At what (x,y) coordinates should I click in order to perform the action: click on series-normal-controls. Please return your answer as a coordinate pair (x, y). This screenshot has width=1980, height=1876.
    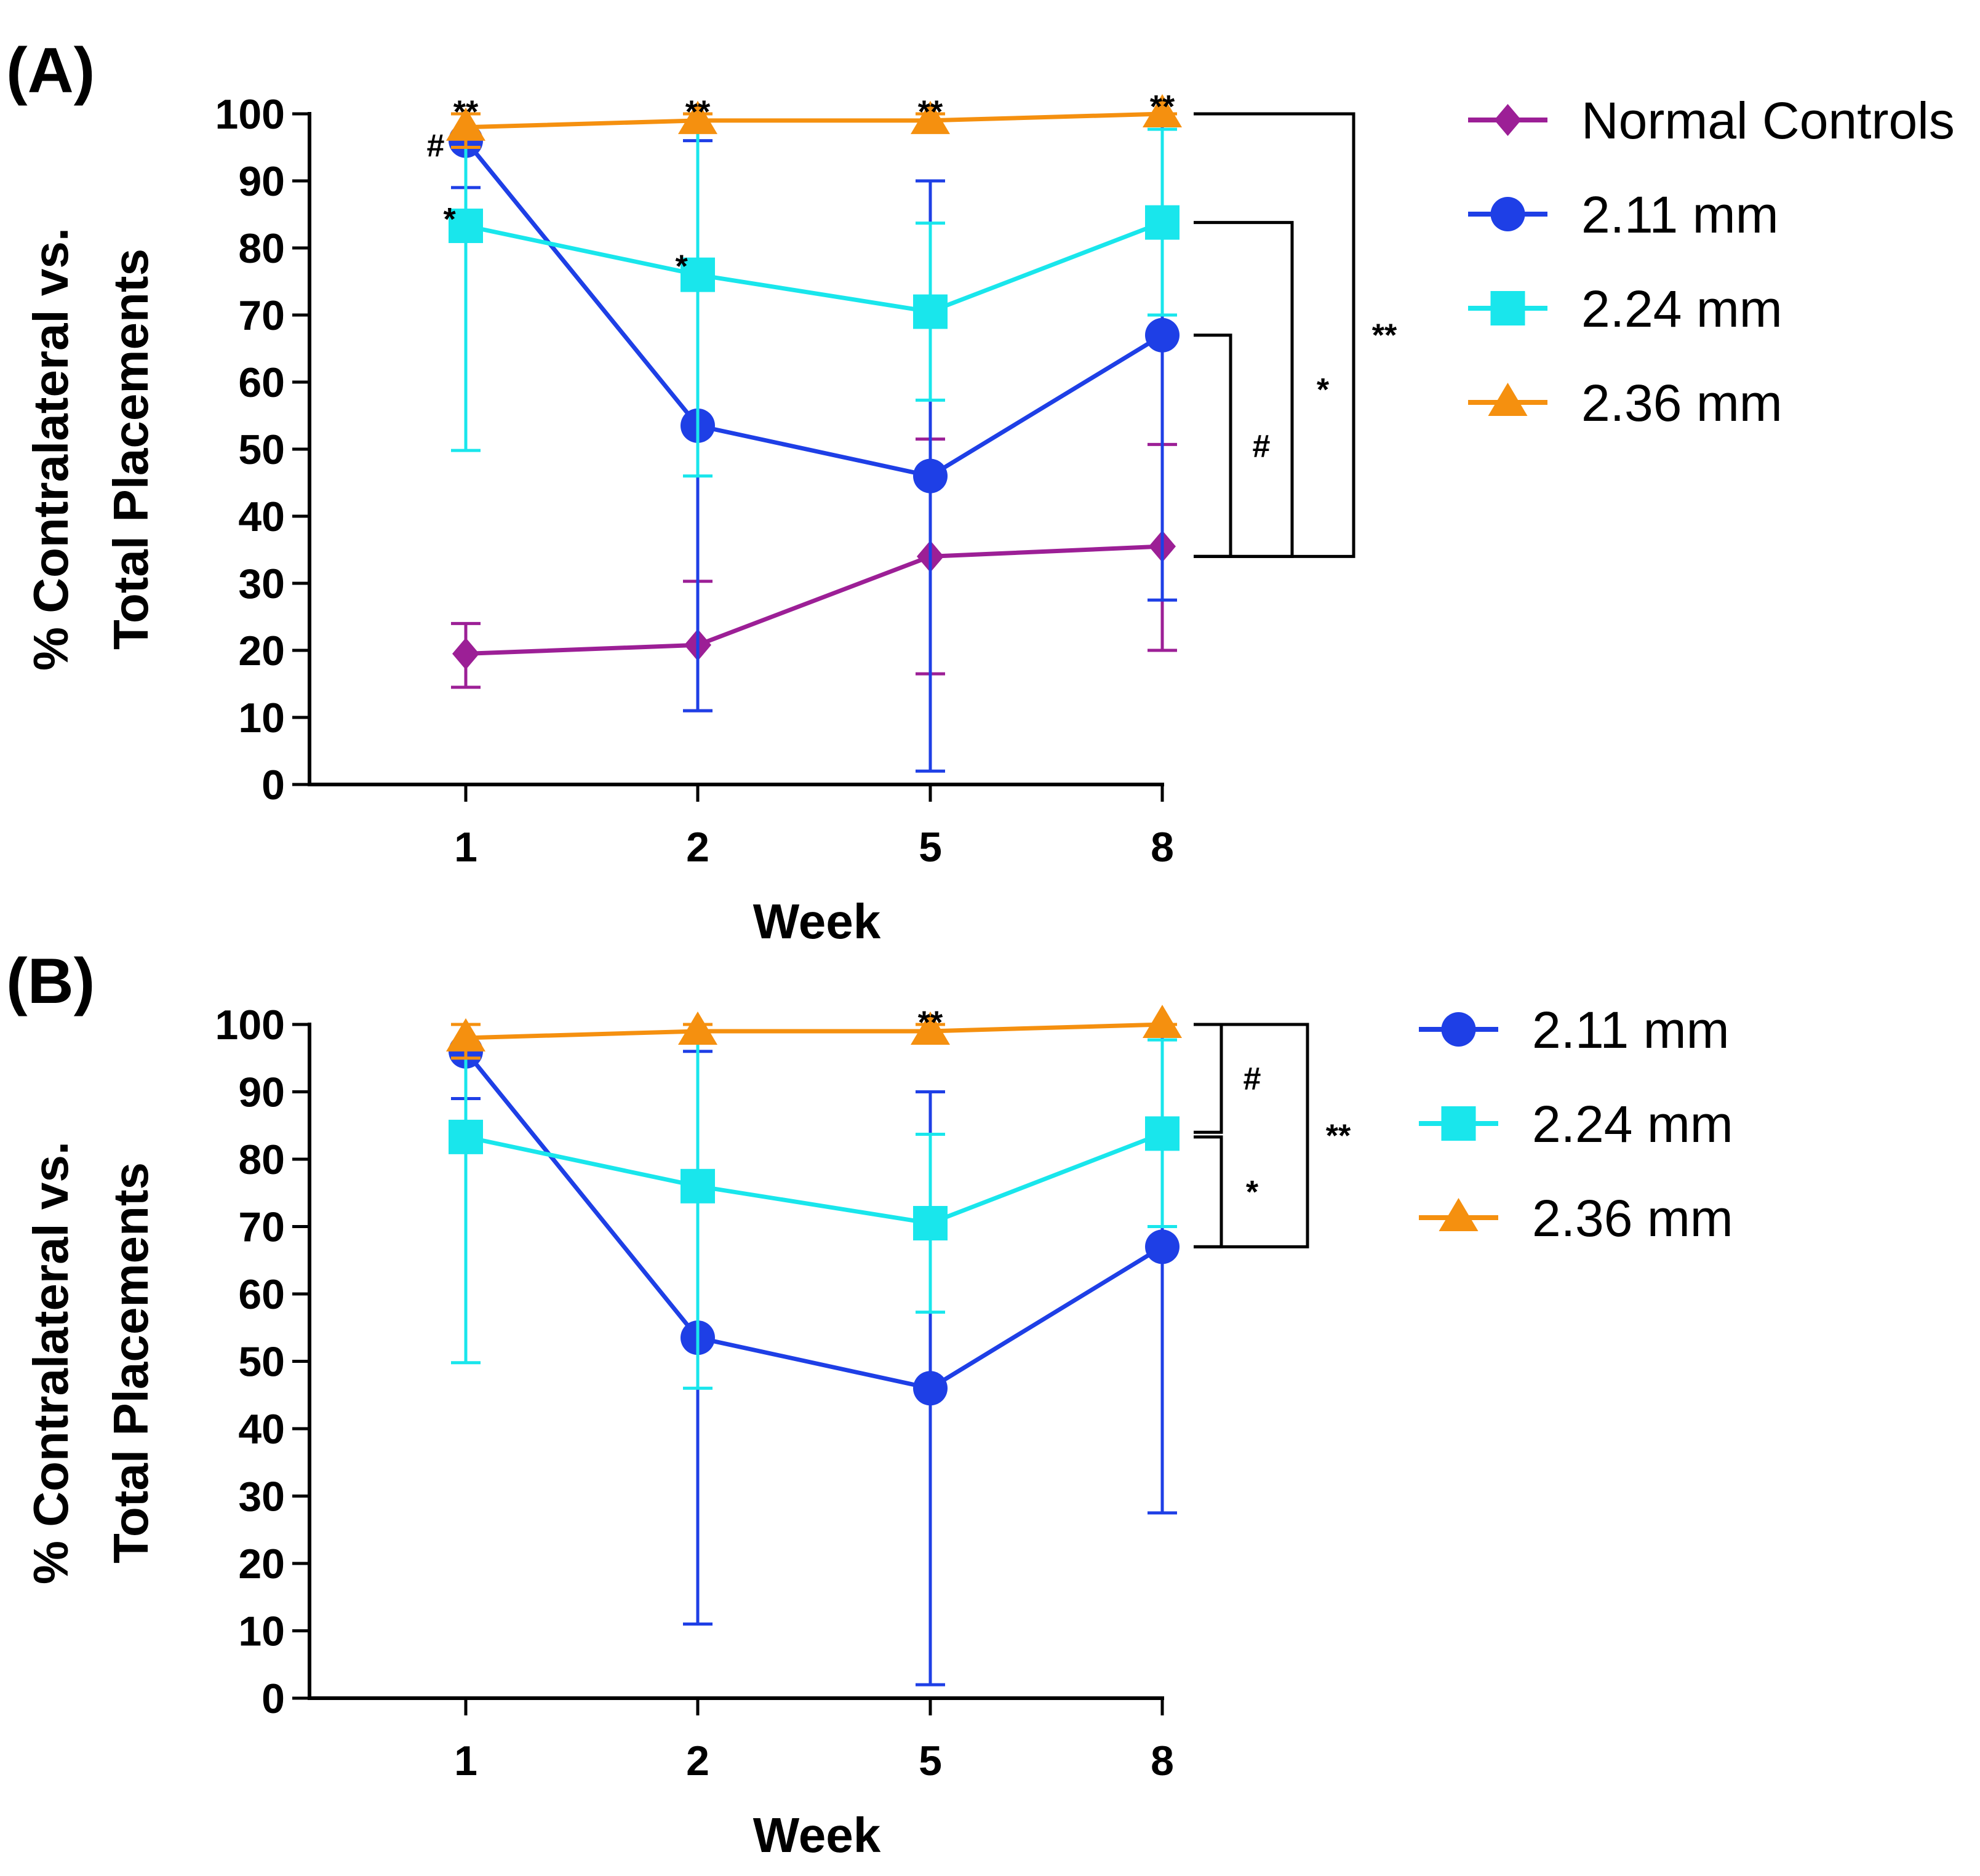
    Looking at the image, I should click on (814, 574).